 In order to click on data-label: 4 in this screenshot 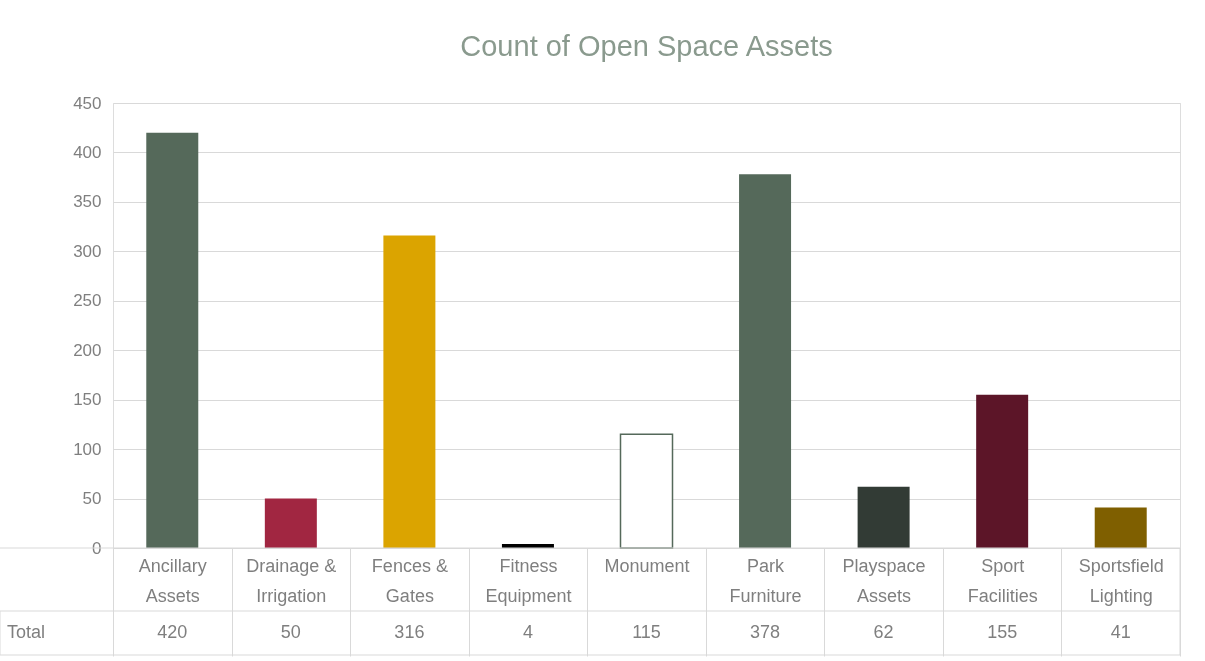, I will do `click(527, 632)`.